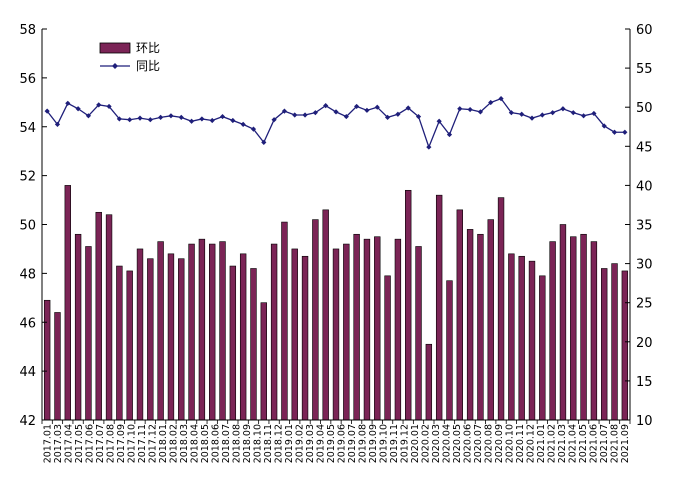  I want to click on bar-2017.02, so click(57, 366).